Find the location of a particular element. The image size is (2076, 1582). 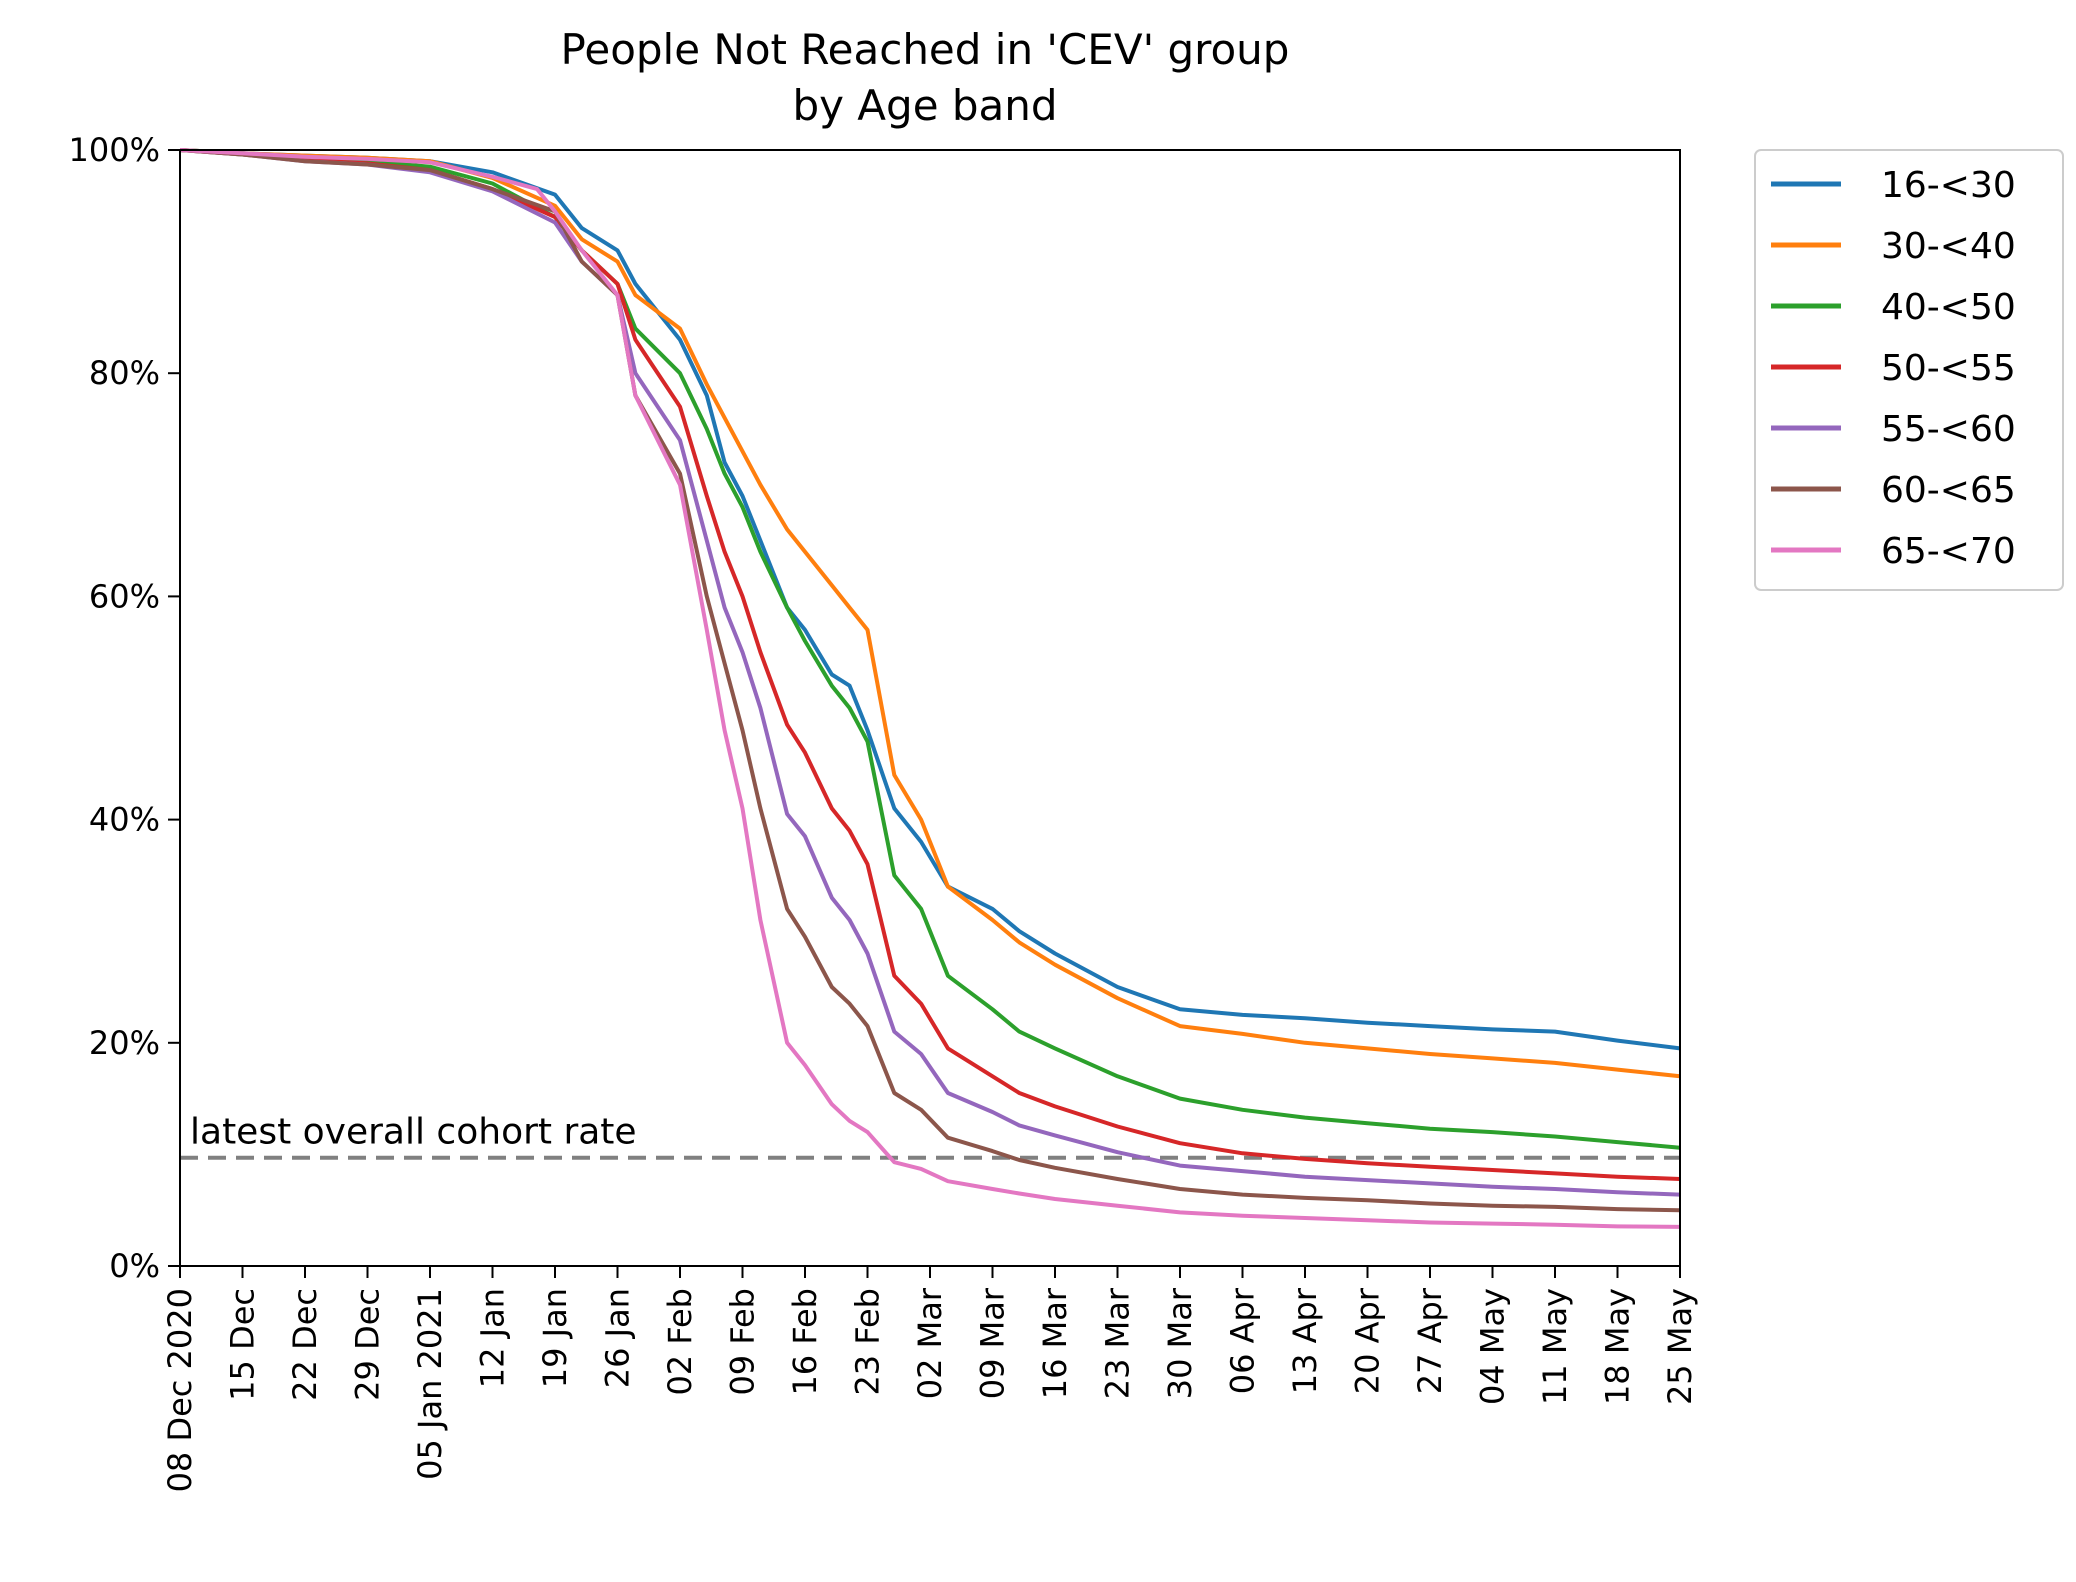

x-tick-label: 26 Jan is located at coordinates (618, 1338).